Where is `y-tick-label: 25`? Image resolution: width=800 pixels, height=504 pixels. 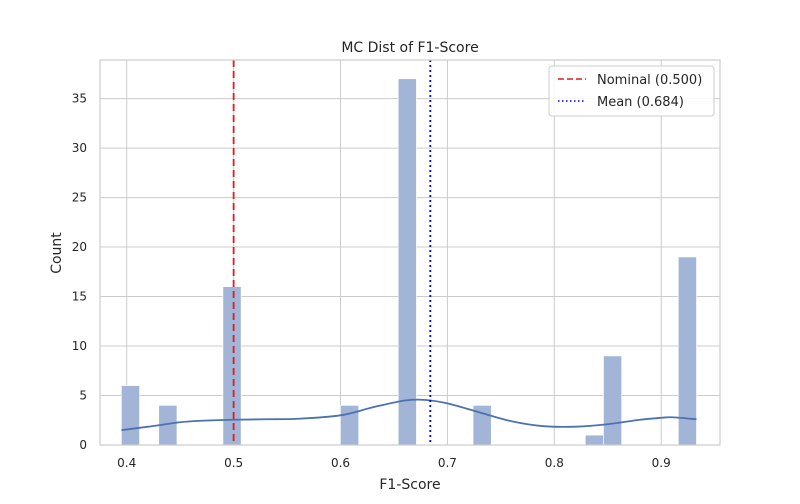
y-tick-label: 25 is located at coordinates (79, 198).